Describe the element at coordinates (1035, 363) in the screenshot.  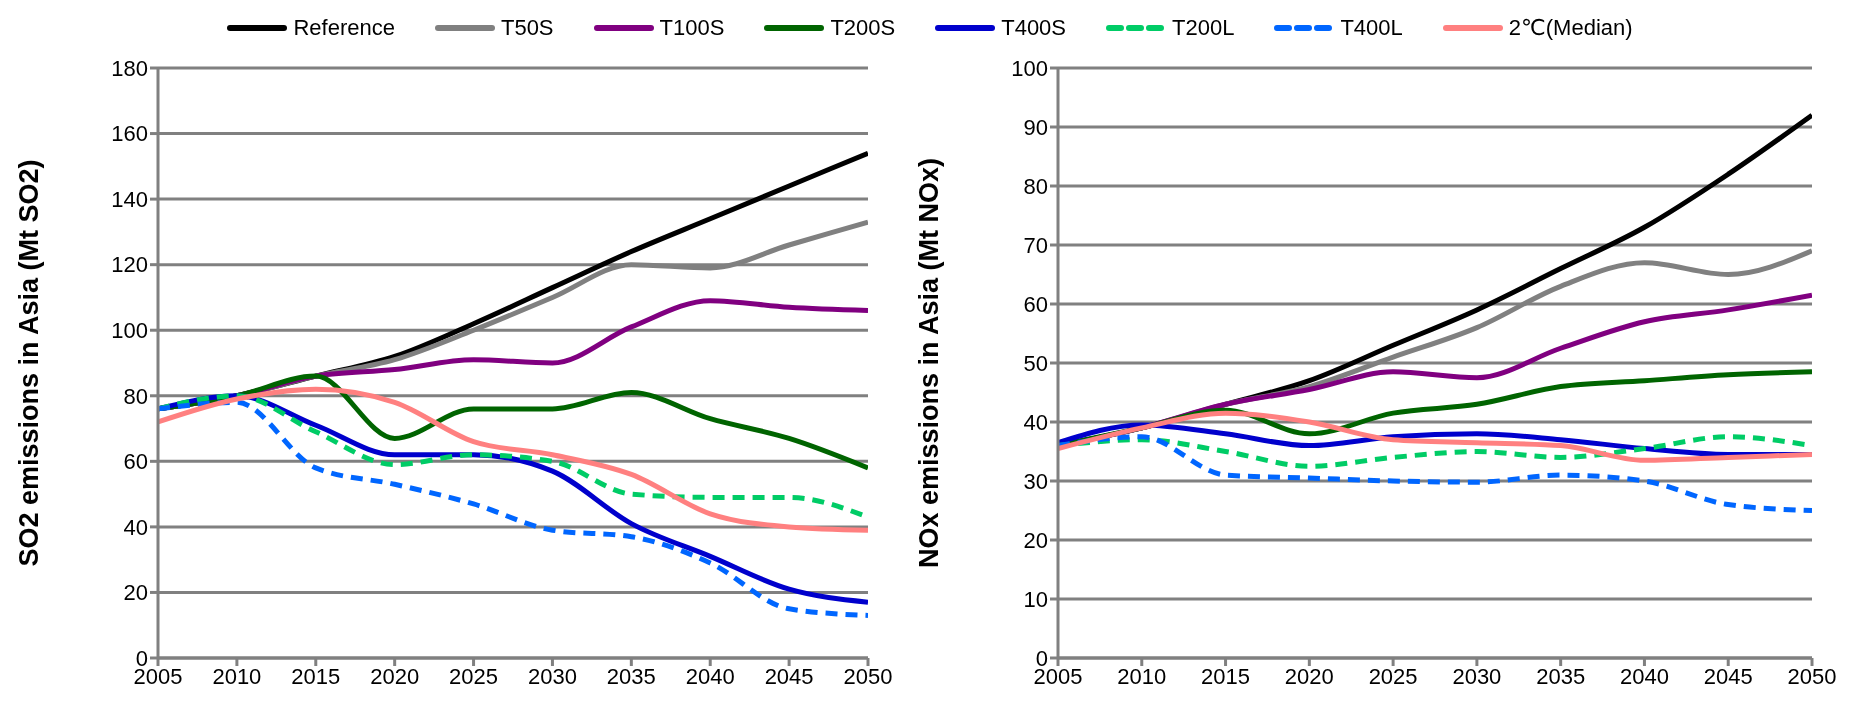
I see `y-tick-label: 50` at that location.